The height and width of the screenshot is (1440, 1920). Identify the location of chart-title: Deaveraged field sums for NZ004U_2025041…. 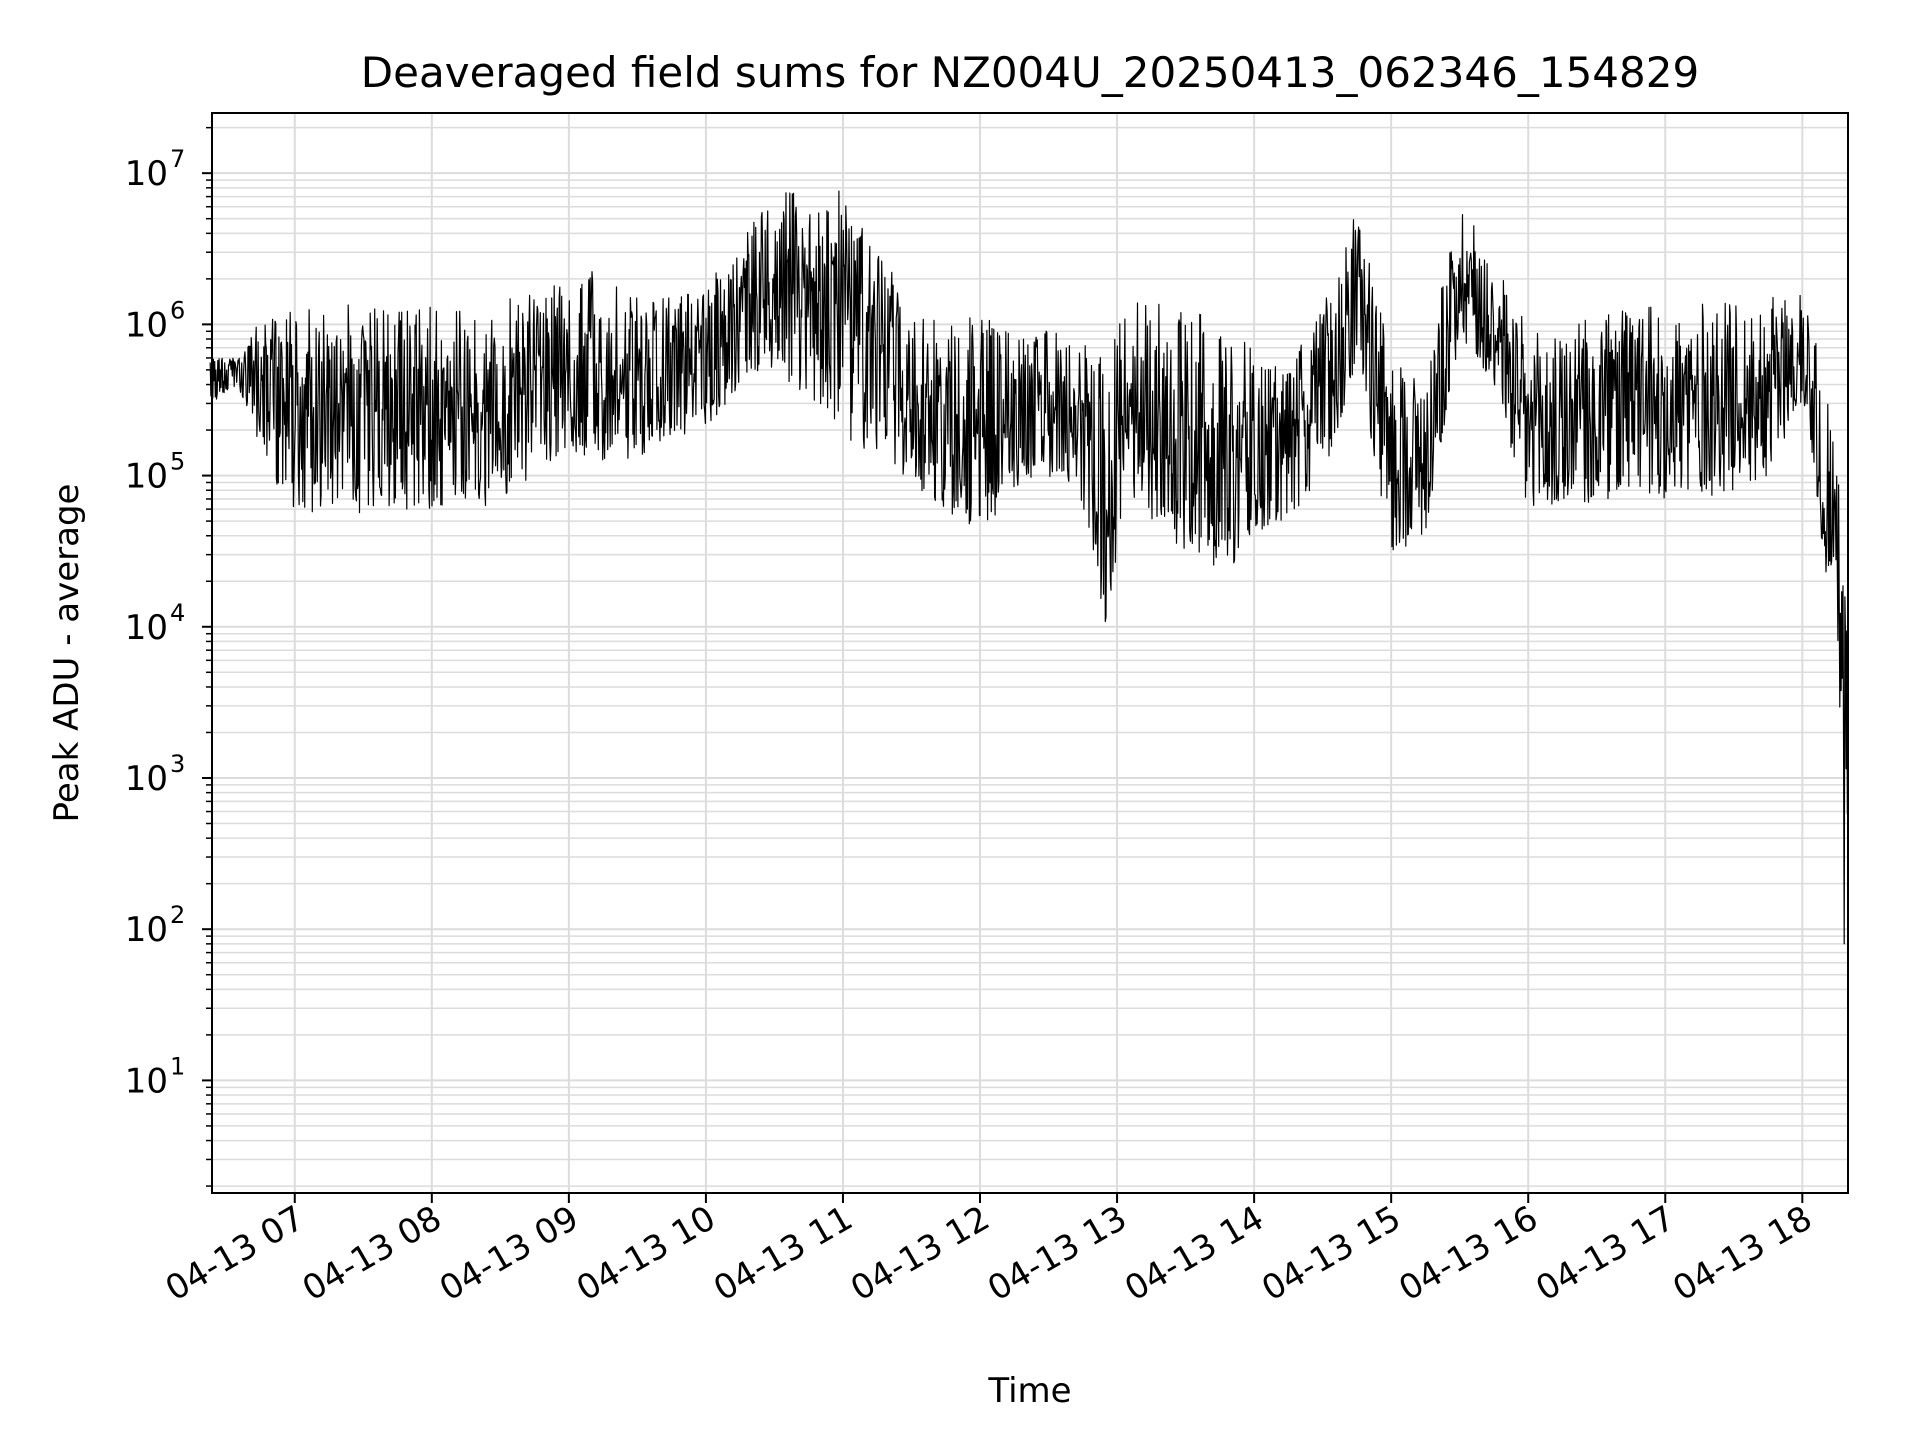
(1030, 72).